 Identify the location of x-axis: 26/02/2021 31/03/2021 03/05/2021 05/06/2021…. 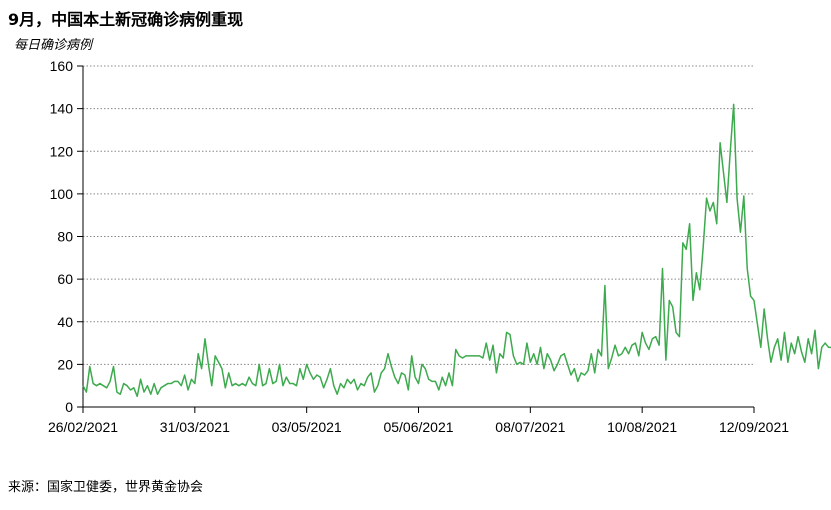
(418, 420).